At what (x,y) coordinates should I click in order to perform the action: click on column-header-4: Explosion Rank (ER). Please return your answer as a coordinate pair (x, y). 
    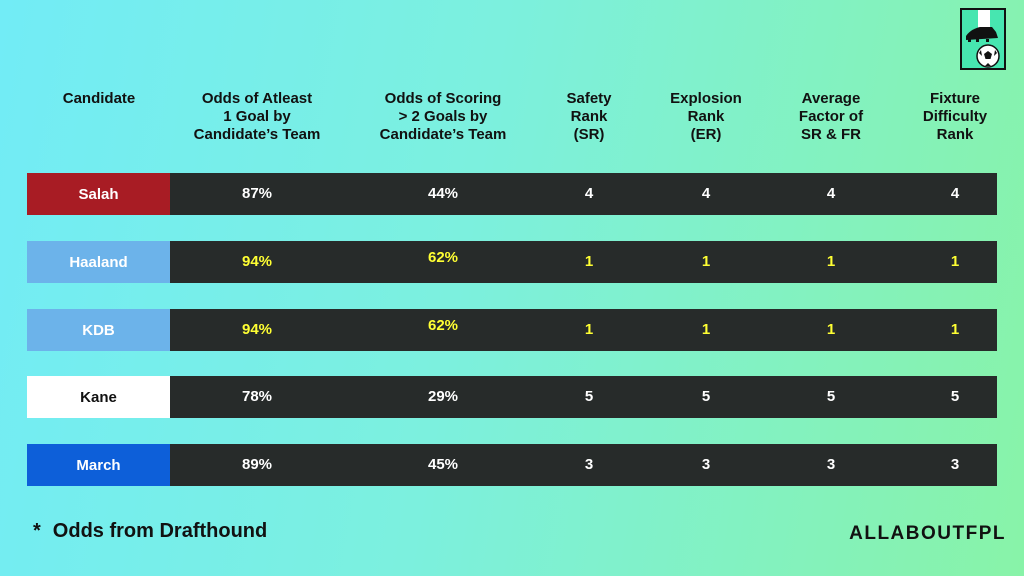
    Looking at the image, I should click on (706, 116).